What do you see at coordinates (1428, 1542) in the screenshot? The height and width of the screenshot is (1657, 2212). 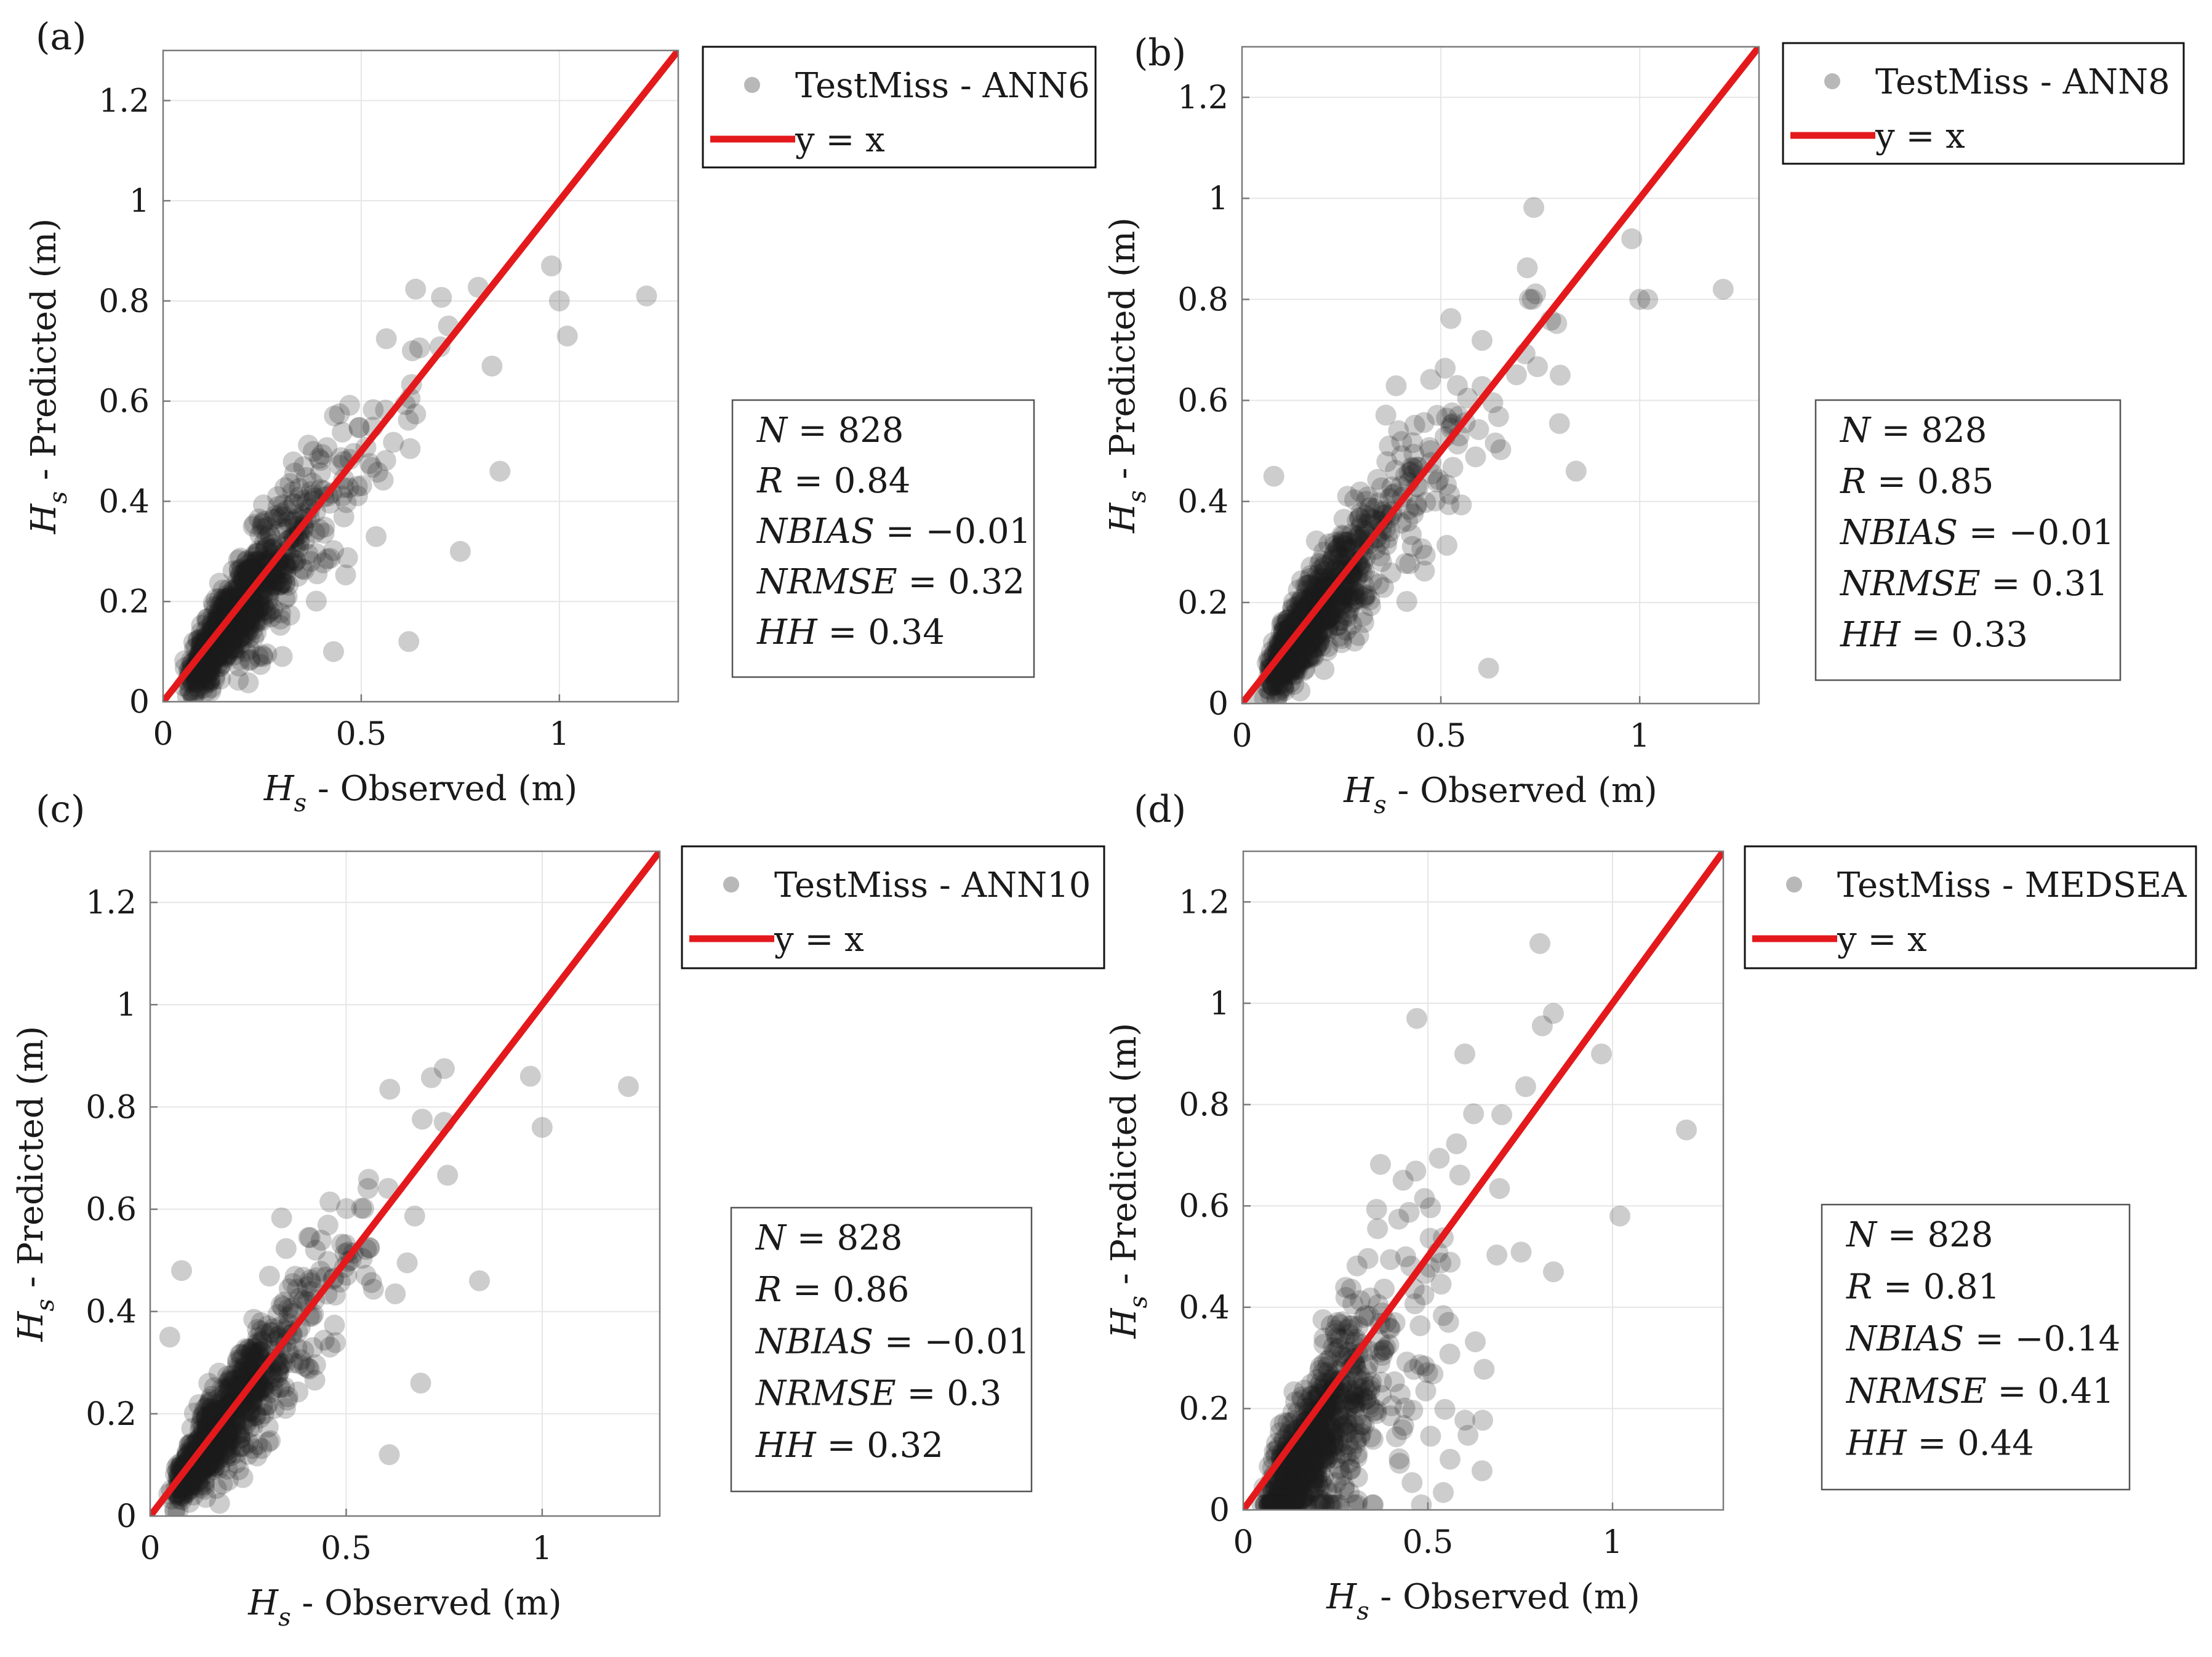 I see `x-tick-label: 0.5` at bounding box center [1428, 1542].